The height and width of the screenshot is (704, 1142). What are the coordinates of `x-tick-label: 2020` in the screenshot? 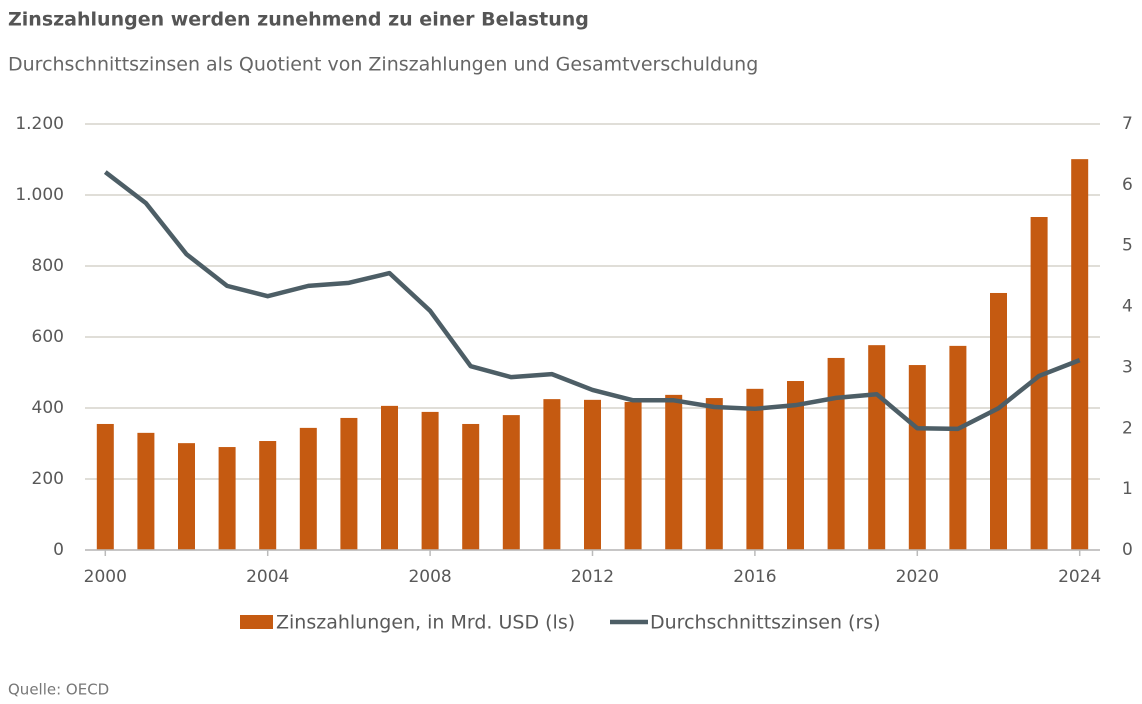 It's located at (917, 577).